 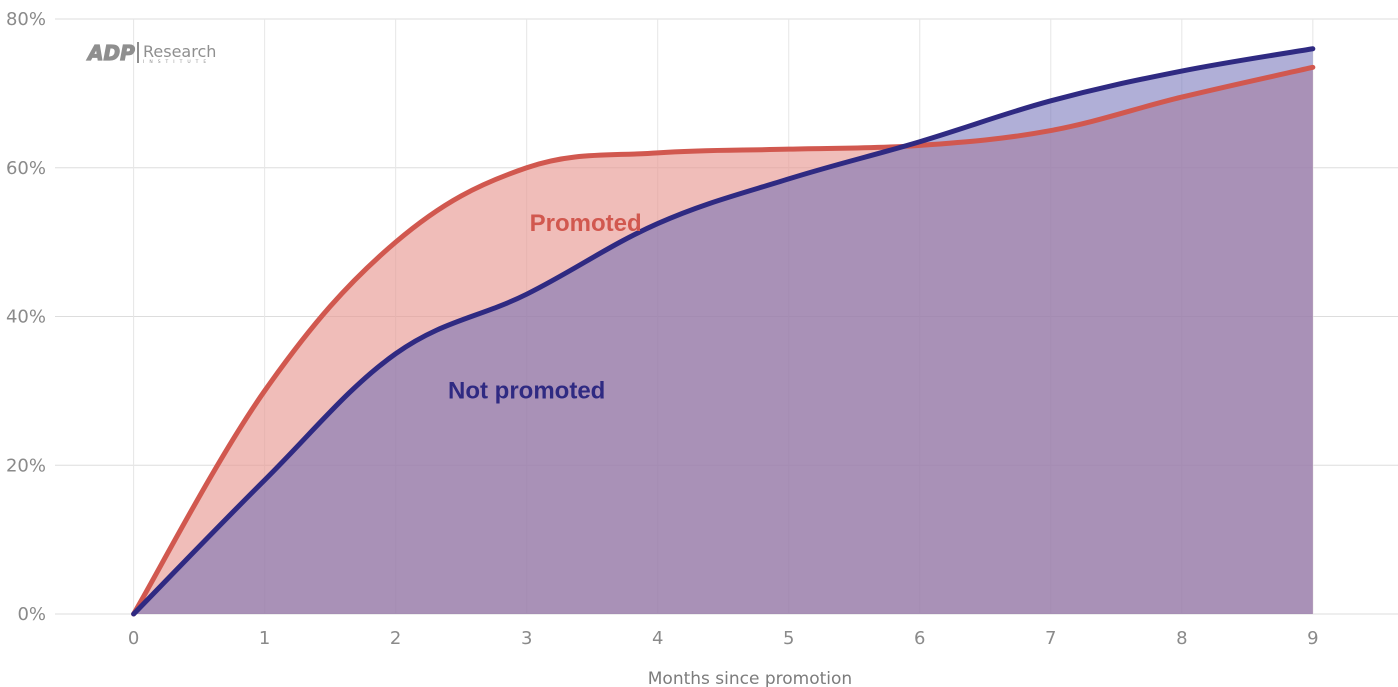 What do you see at coordinates (138, 52) in the screenshot?
I see `logo-divider` at bounding box center [138, 52].